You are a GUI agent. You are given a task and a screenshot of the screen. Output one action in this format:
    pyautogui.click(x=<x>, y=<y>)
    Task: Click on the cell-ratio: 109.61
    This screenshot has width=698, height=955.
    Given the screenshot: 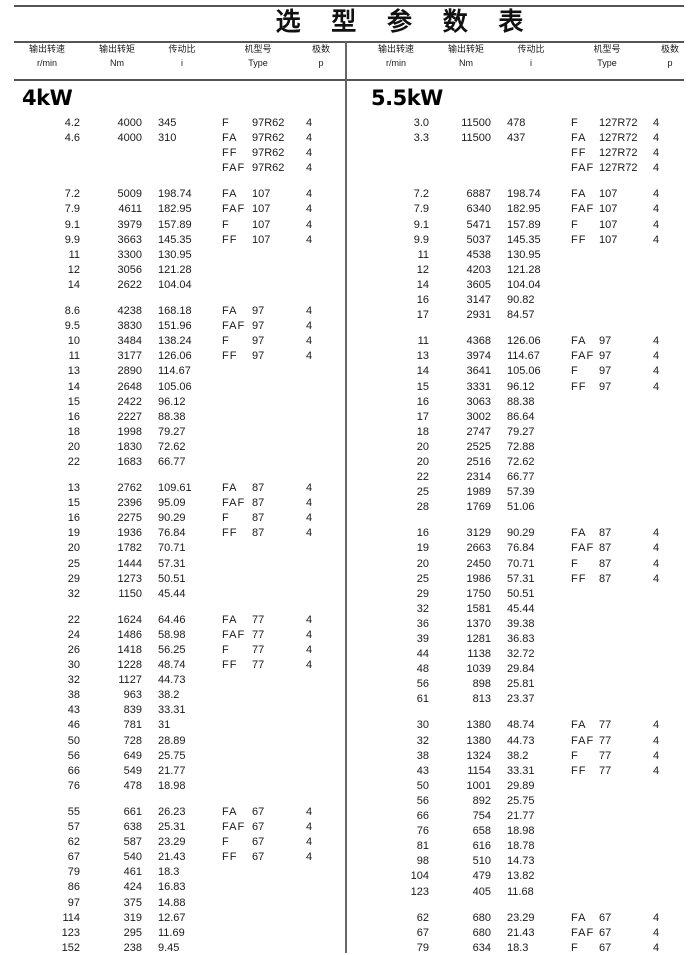 What is the action you would take?
    pyautogui.click(x=175, y=488)
    